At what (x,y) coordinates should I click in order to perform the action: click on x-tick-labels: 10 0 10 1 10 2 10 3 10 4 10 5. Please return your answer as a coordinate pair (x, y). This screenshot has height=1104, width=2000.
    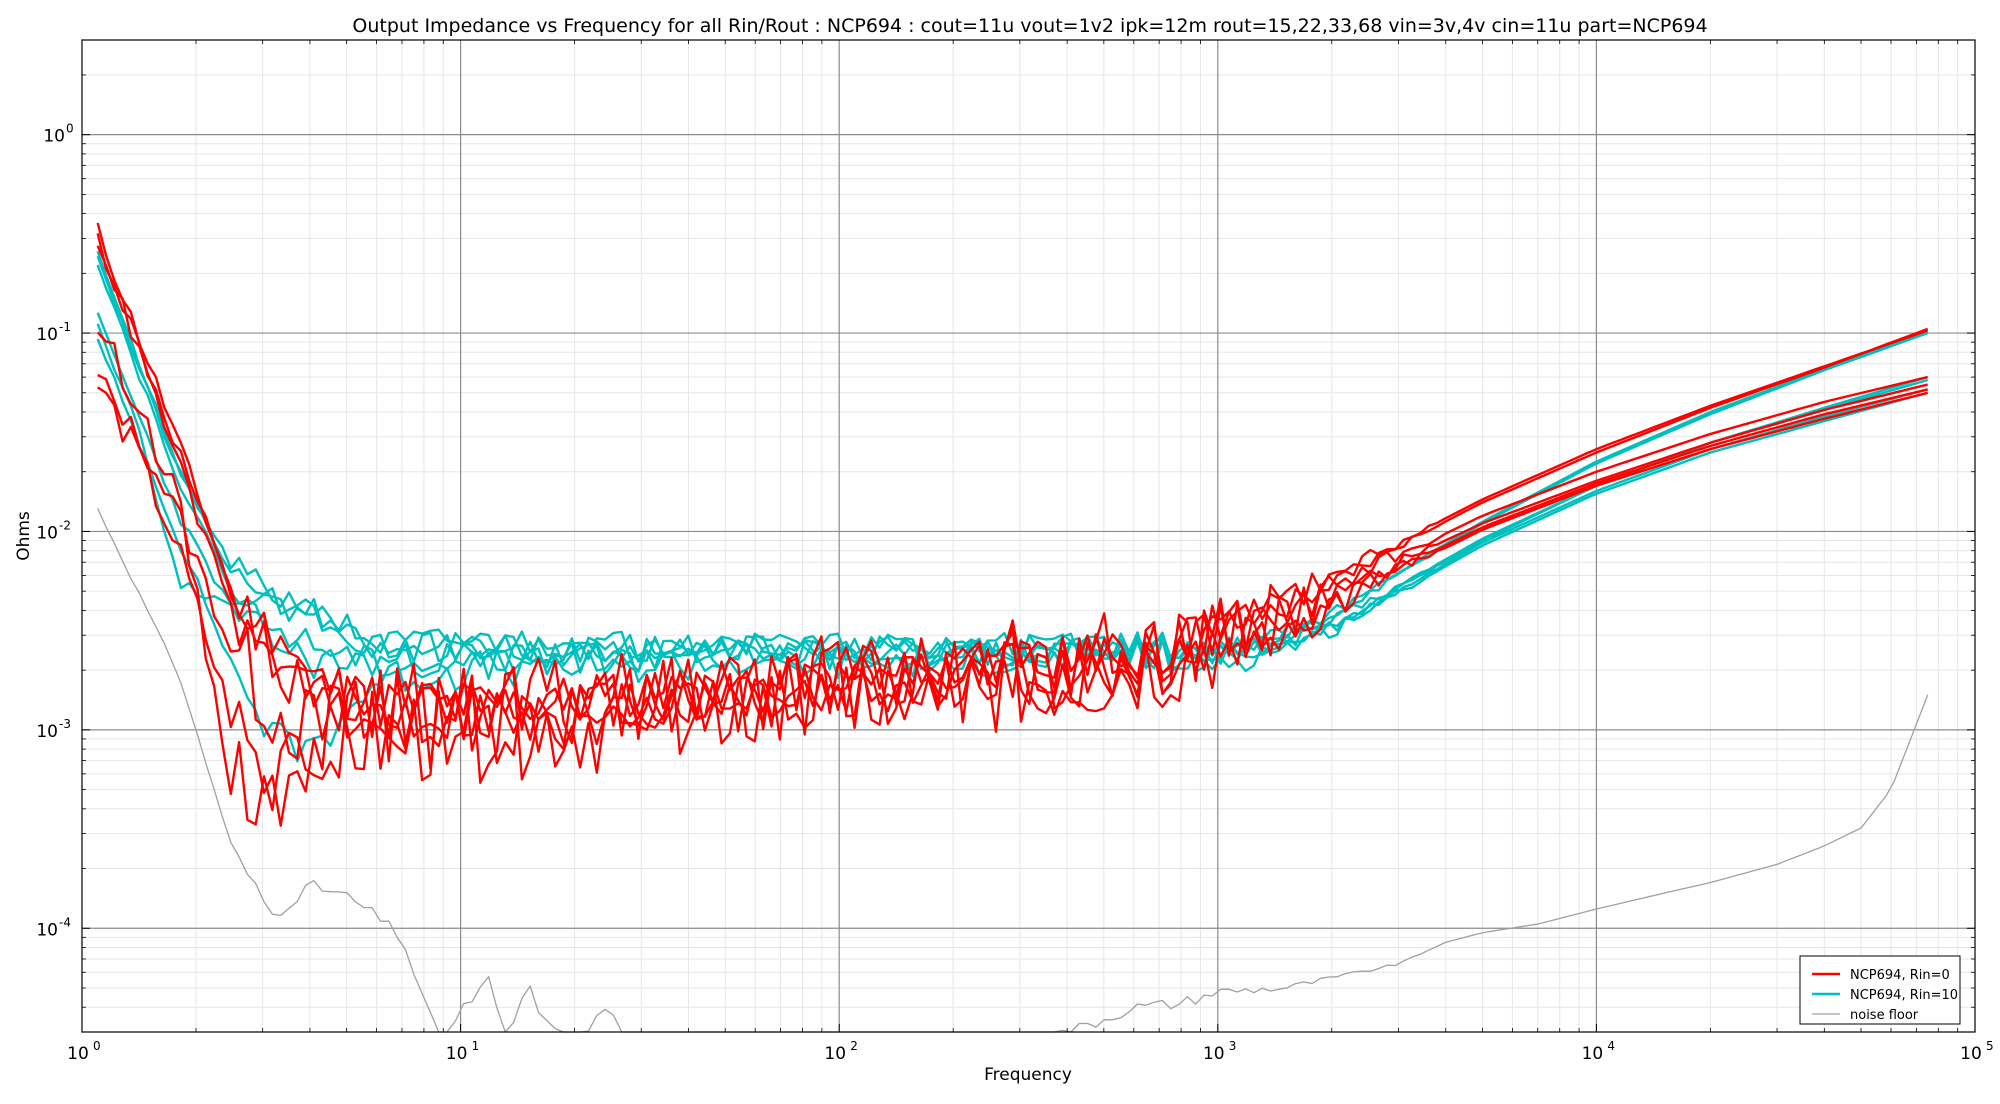
    Looking at the image, I should click on (1030, 1051).